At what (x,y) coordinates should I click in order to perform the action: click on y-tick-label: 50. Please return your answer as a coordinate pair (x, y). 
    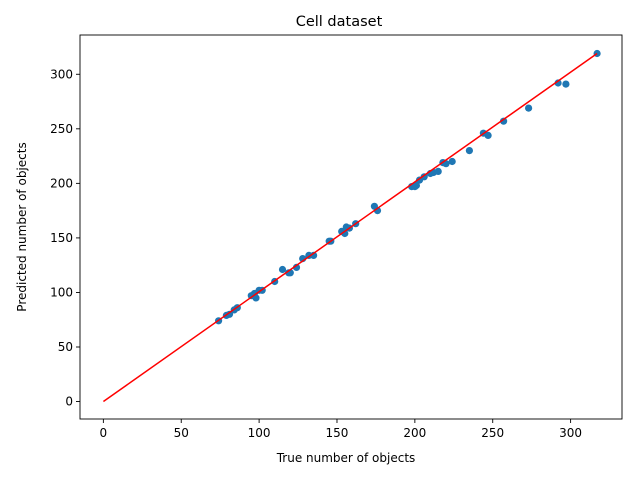
    Looking at the image, I should click on (65, 347).